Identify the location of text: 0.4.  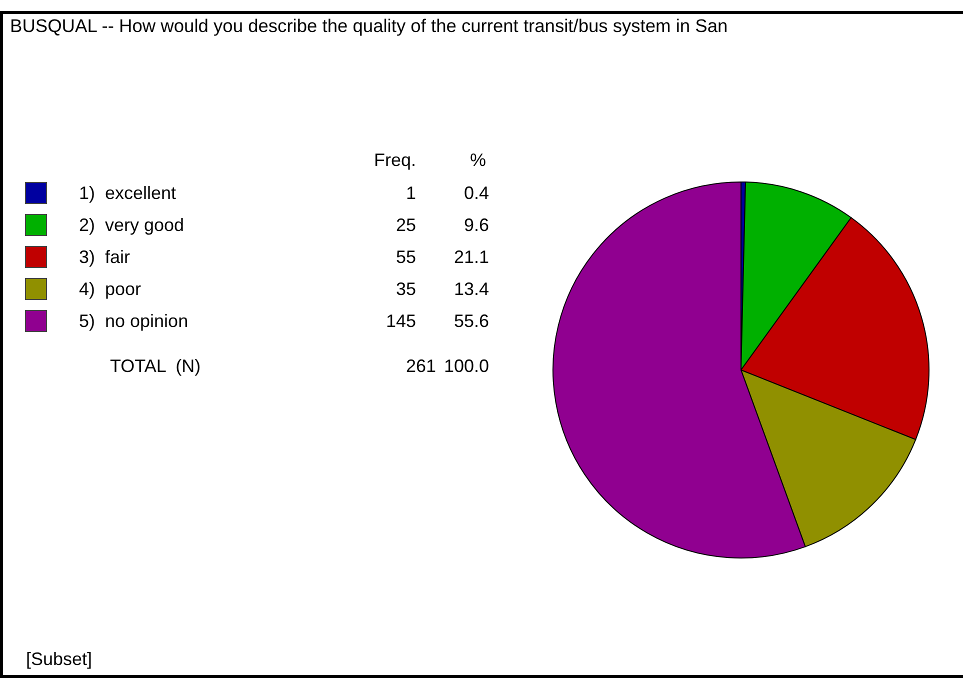
(476, 193).